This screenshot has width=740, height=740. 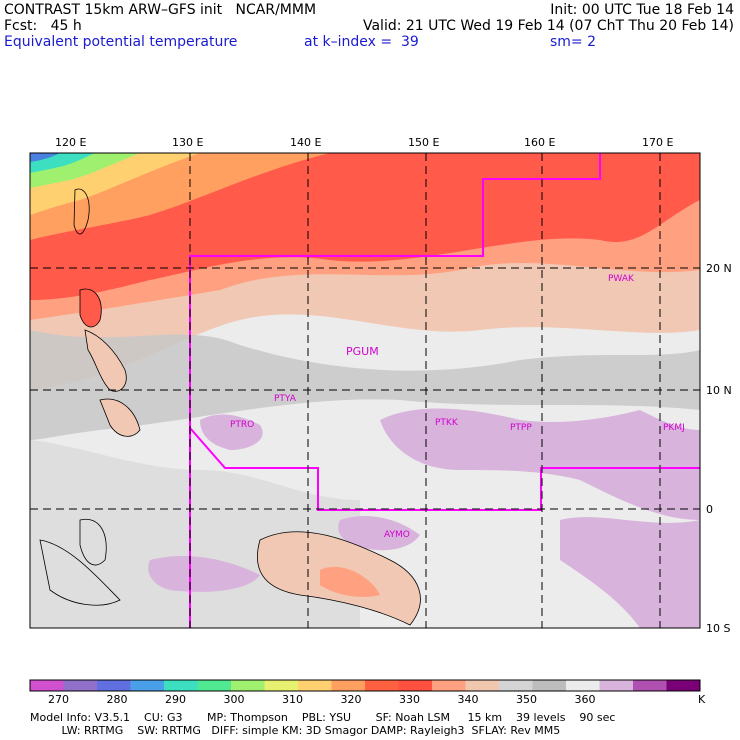 What do you see at coordinates (121, 42) in the screenshot?
I see `field-name: Equivalent potential temperature` at bounding box center [121, 42].